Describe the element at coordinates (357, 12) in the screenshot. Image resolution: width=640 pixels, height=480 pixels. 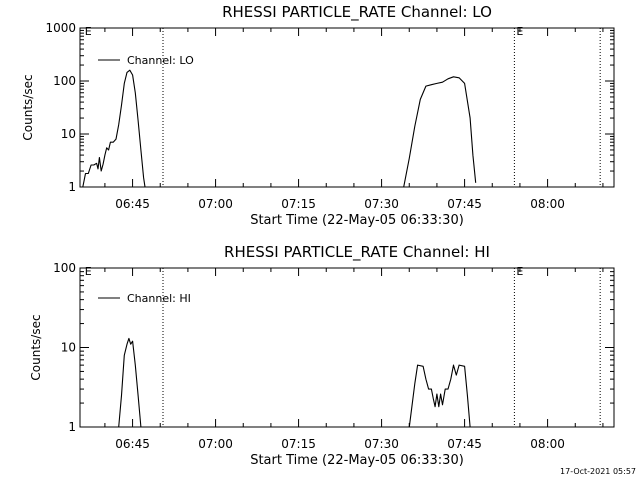
I see `chart-title: RHESSI PARTICLE_RATE Channel: LO` at that location.